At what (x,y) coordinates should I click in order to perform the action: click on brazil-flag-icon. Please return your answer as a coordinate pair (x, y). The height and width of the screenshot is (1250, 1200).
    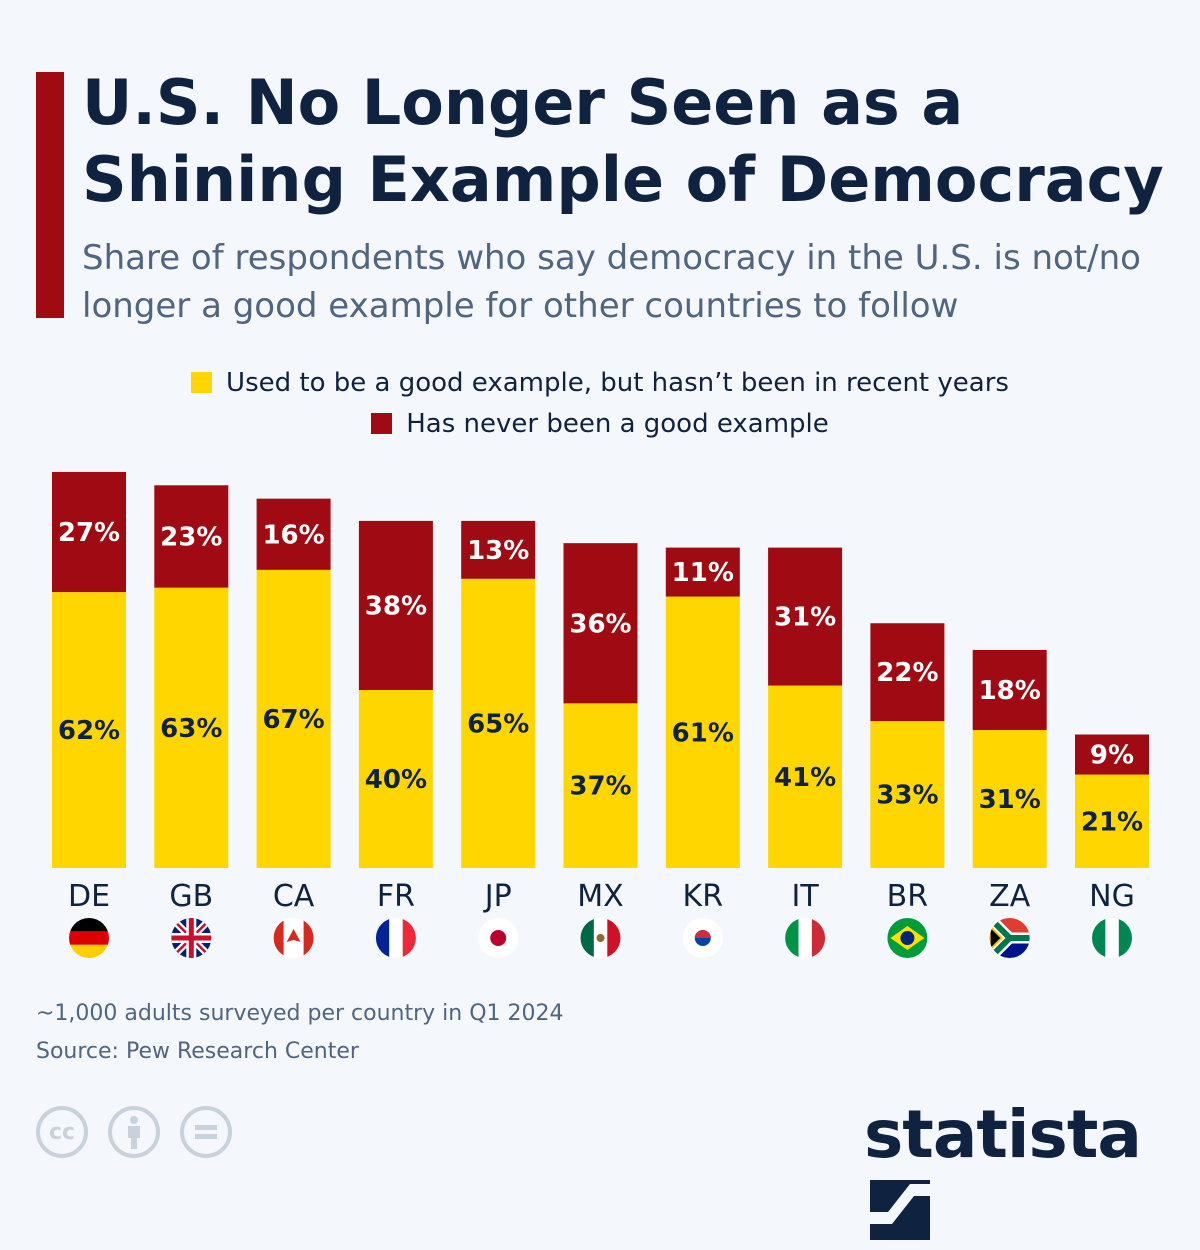
    Looking at the image, I should click on (907, 938).